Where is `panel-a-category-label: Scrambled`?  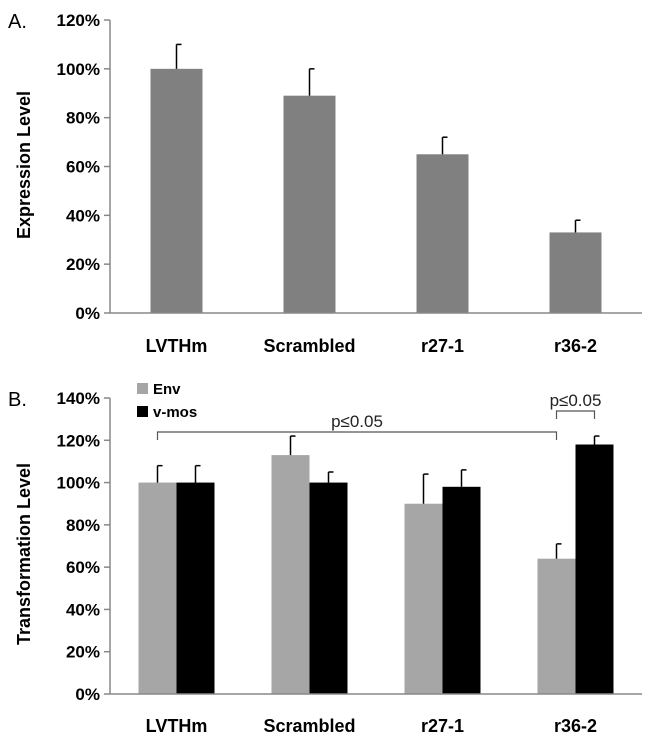 panel-a-category-label: Scrambled is located at coordinates (309, 346).